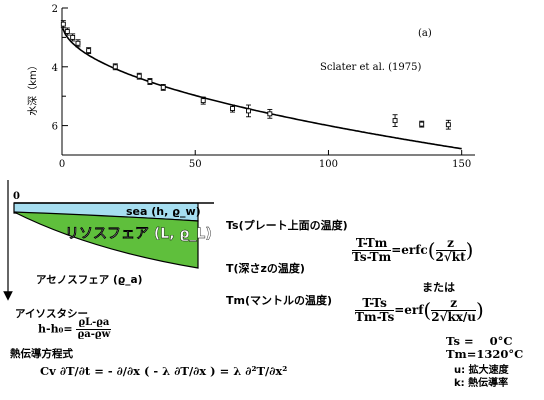 The height and width of the screenshot is (400, 544). What do you see at coordinates (372, 256) in the screenshot?
I see `eq1-lhs-den: Ts-Tm` at bounding box center [372, 256].